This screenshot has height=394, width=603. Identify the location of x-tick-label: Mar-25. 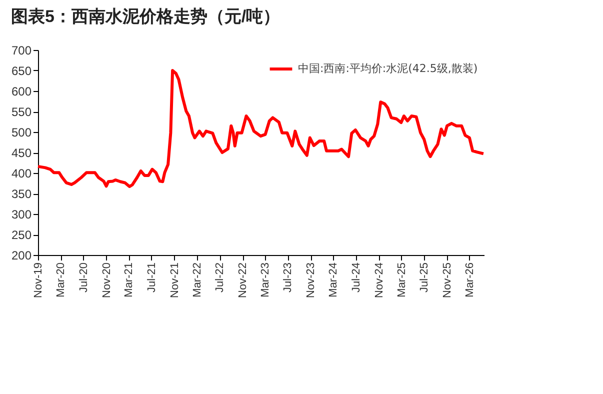
(402, 280).